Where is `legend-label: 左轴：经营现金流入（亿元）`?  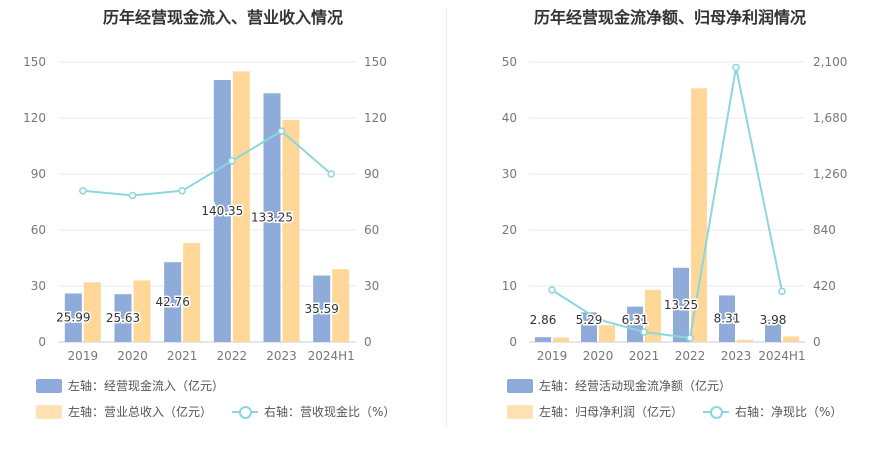 legend-label: 左轴：经营现金流入（亿元） is located at coordinates (146, 386).